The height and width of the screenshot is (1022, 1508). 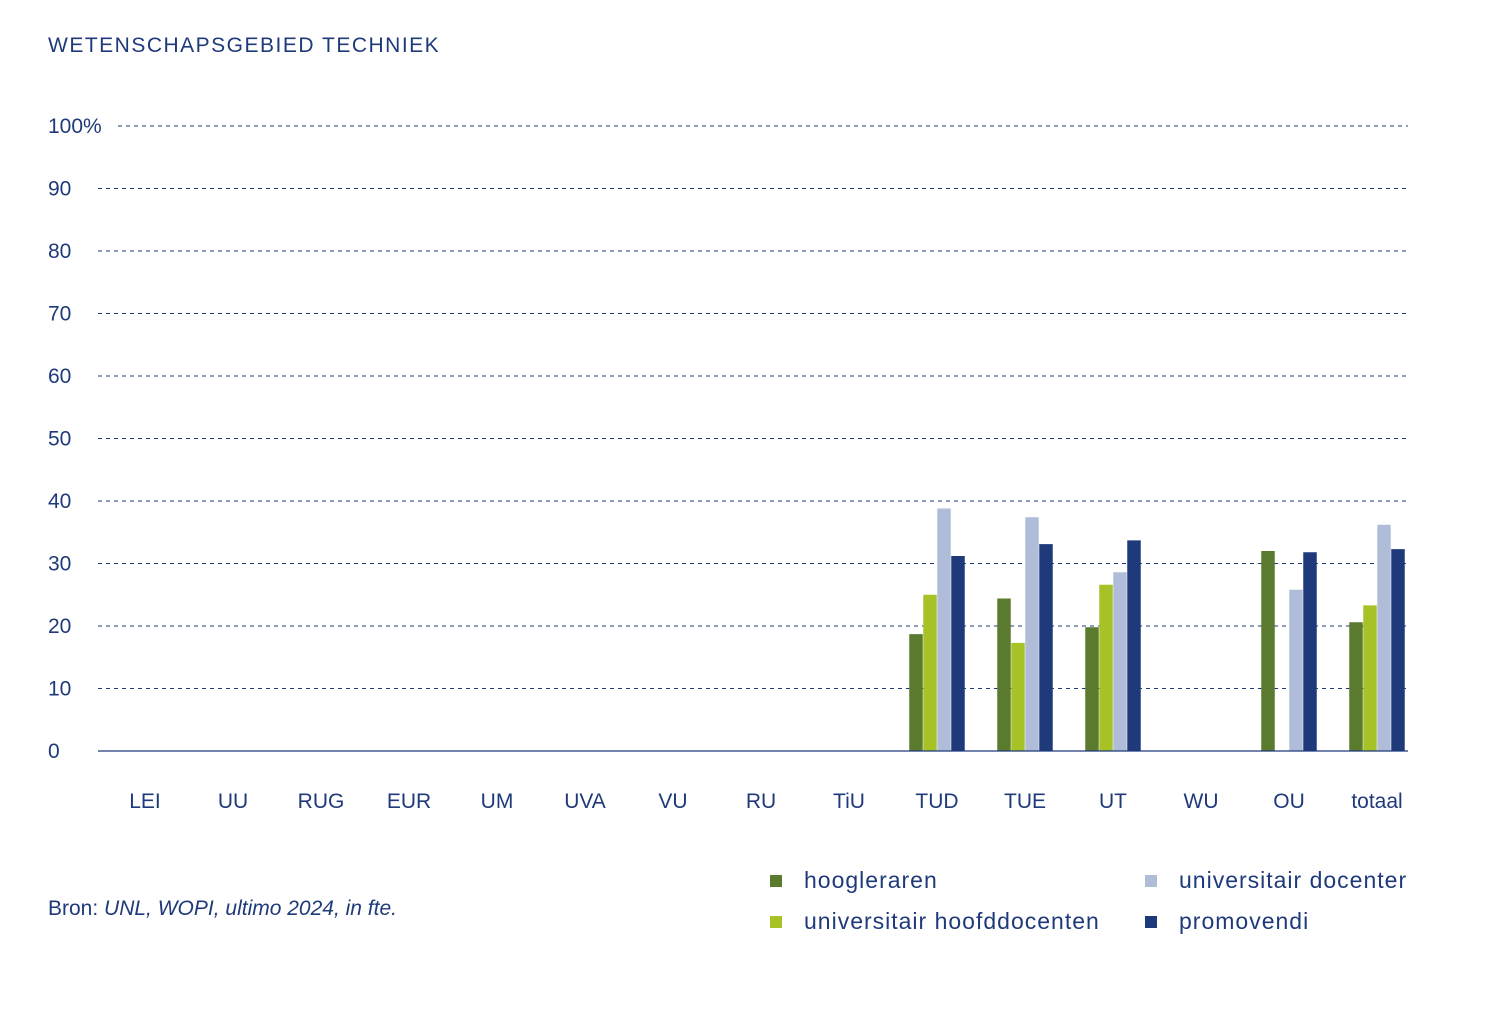 I want to click on bar-totaal-hoogleraren, so click(x=1356, y=686).